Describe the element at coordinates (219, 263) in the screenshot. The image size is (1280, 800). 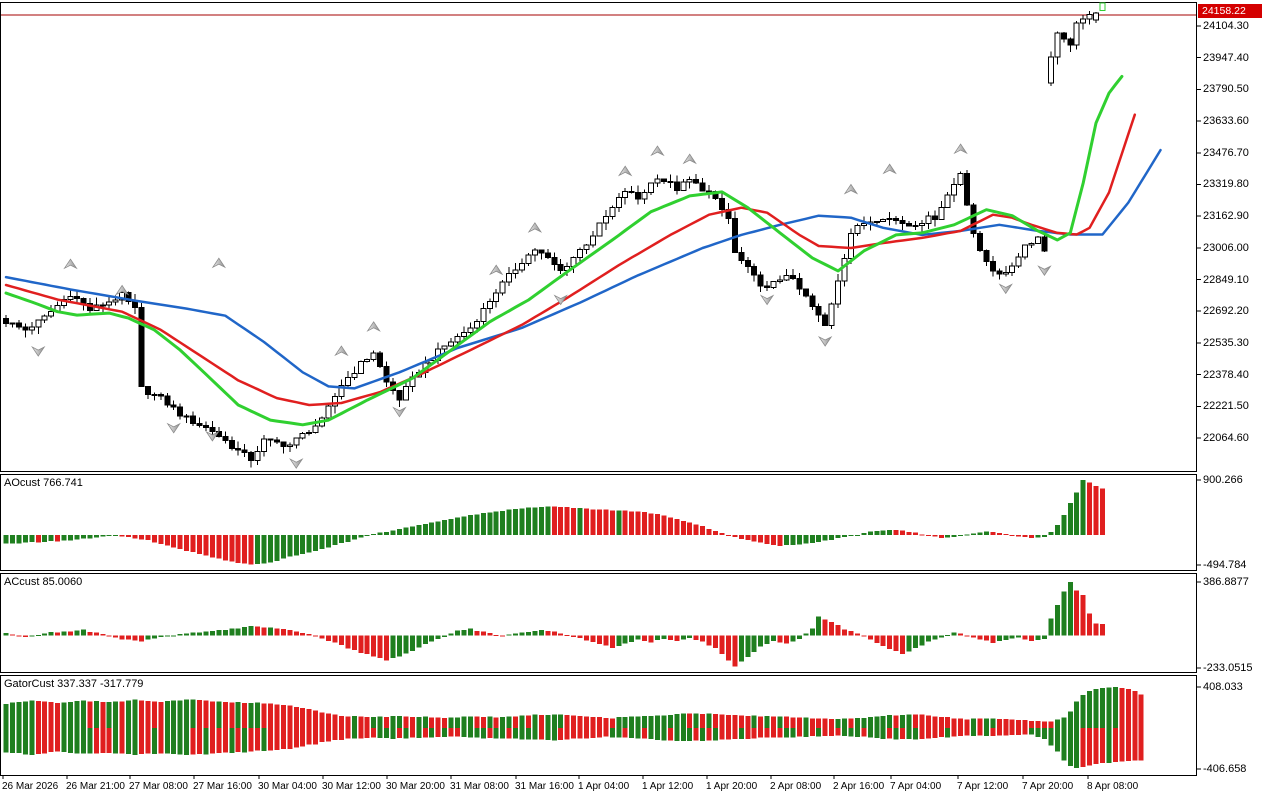
I see `fractal-up-icon` at that location.